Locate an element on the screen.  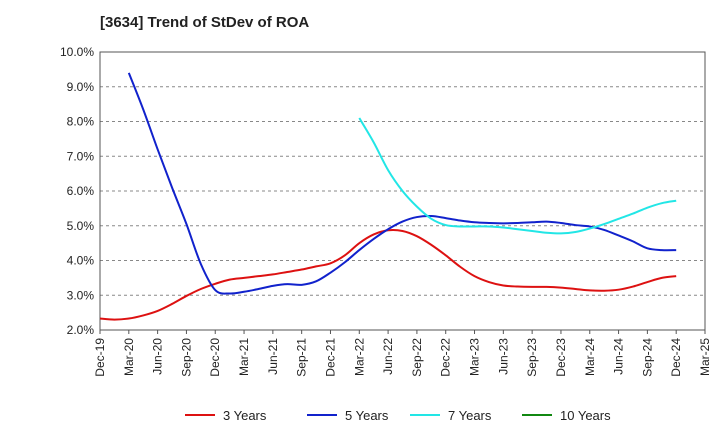
legend: 3 Years 5 Years 7 Years 10 Years is located at coordinates (398, 415).